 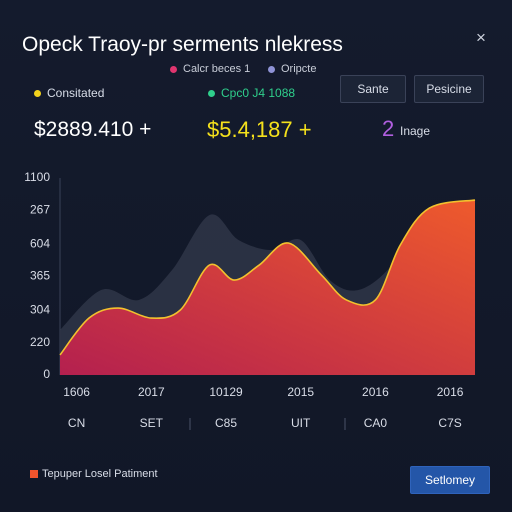 What do you see at coordinates (226, 423) in the screenshot?
I see `x-sublabel: C85` at bounding box center [226, 423].